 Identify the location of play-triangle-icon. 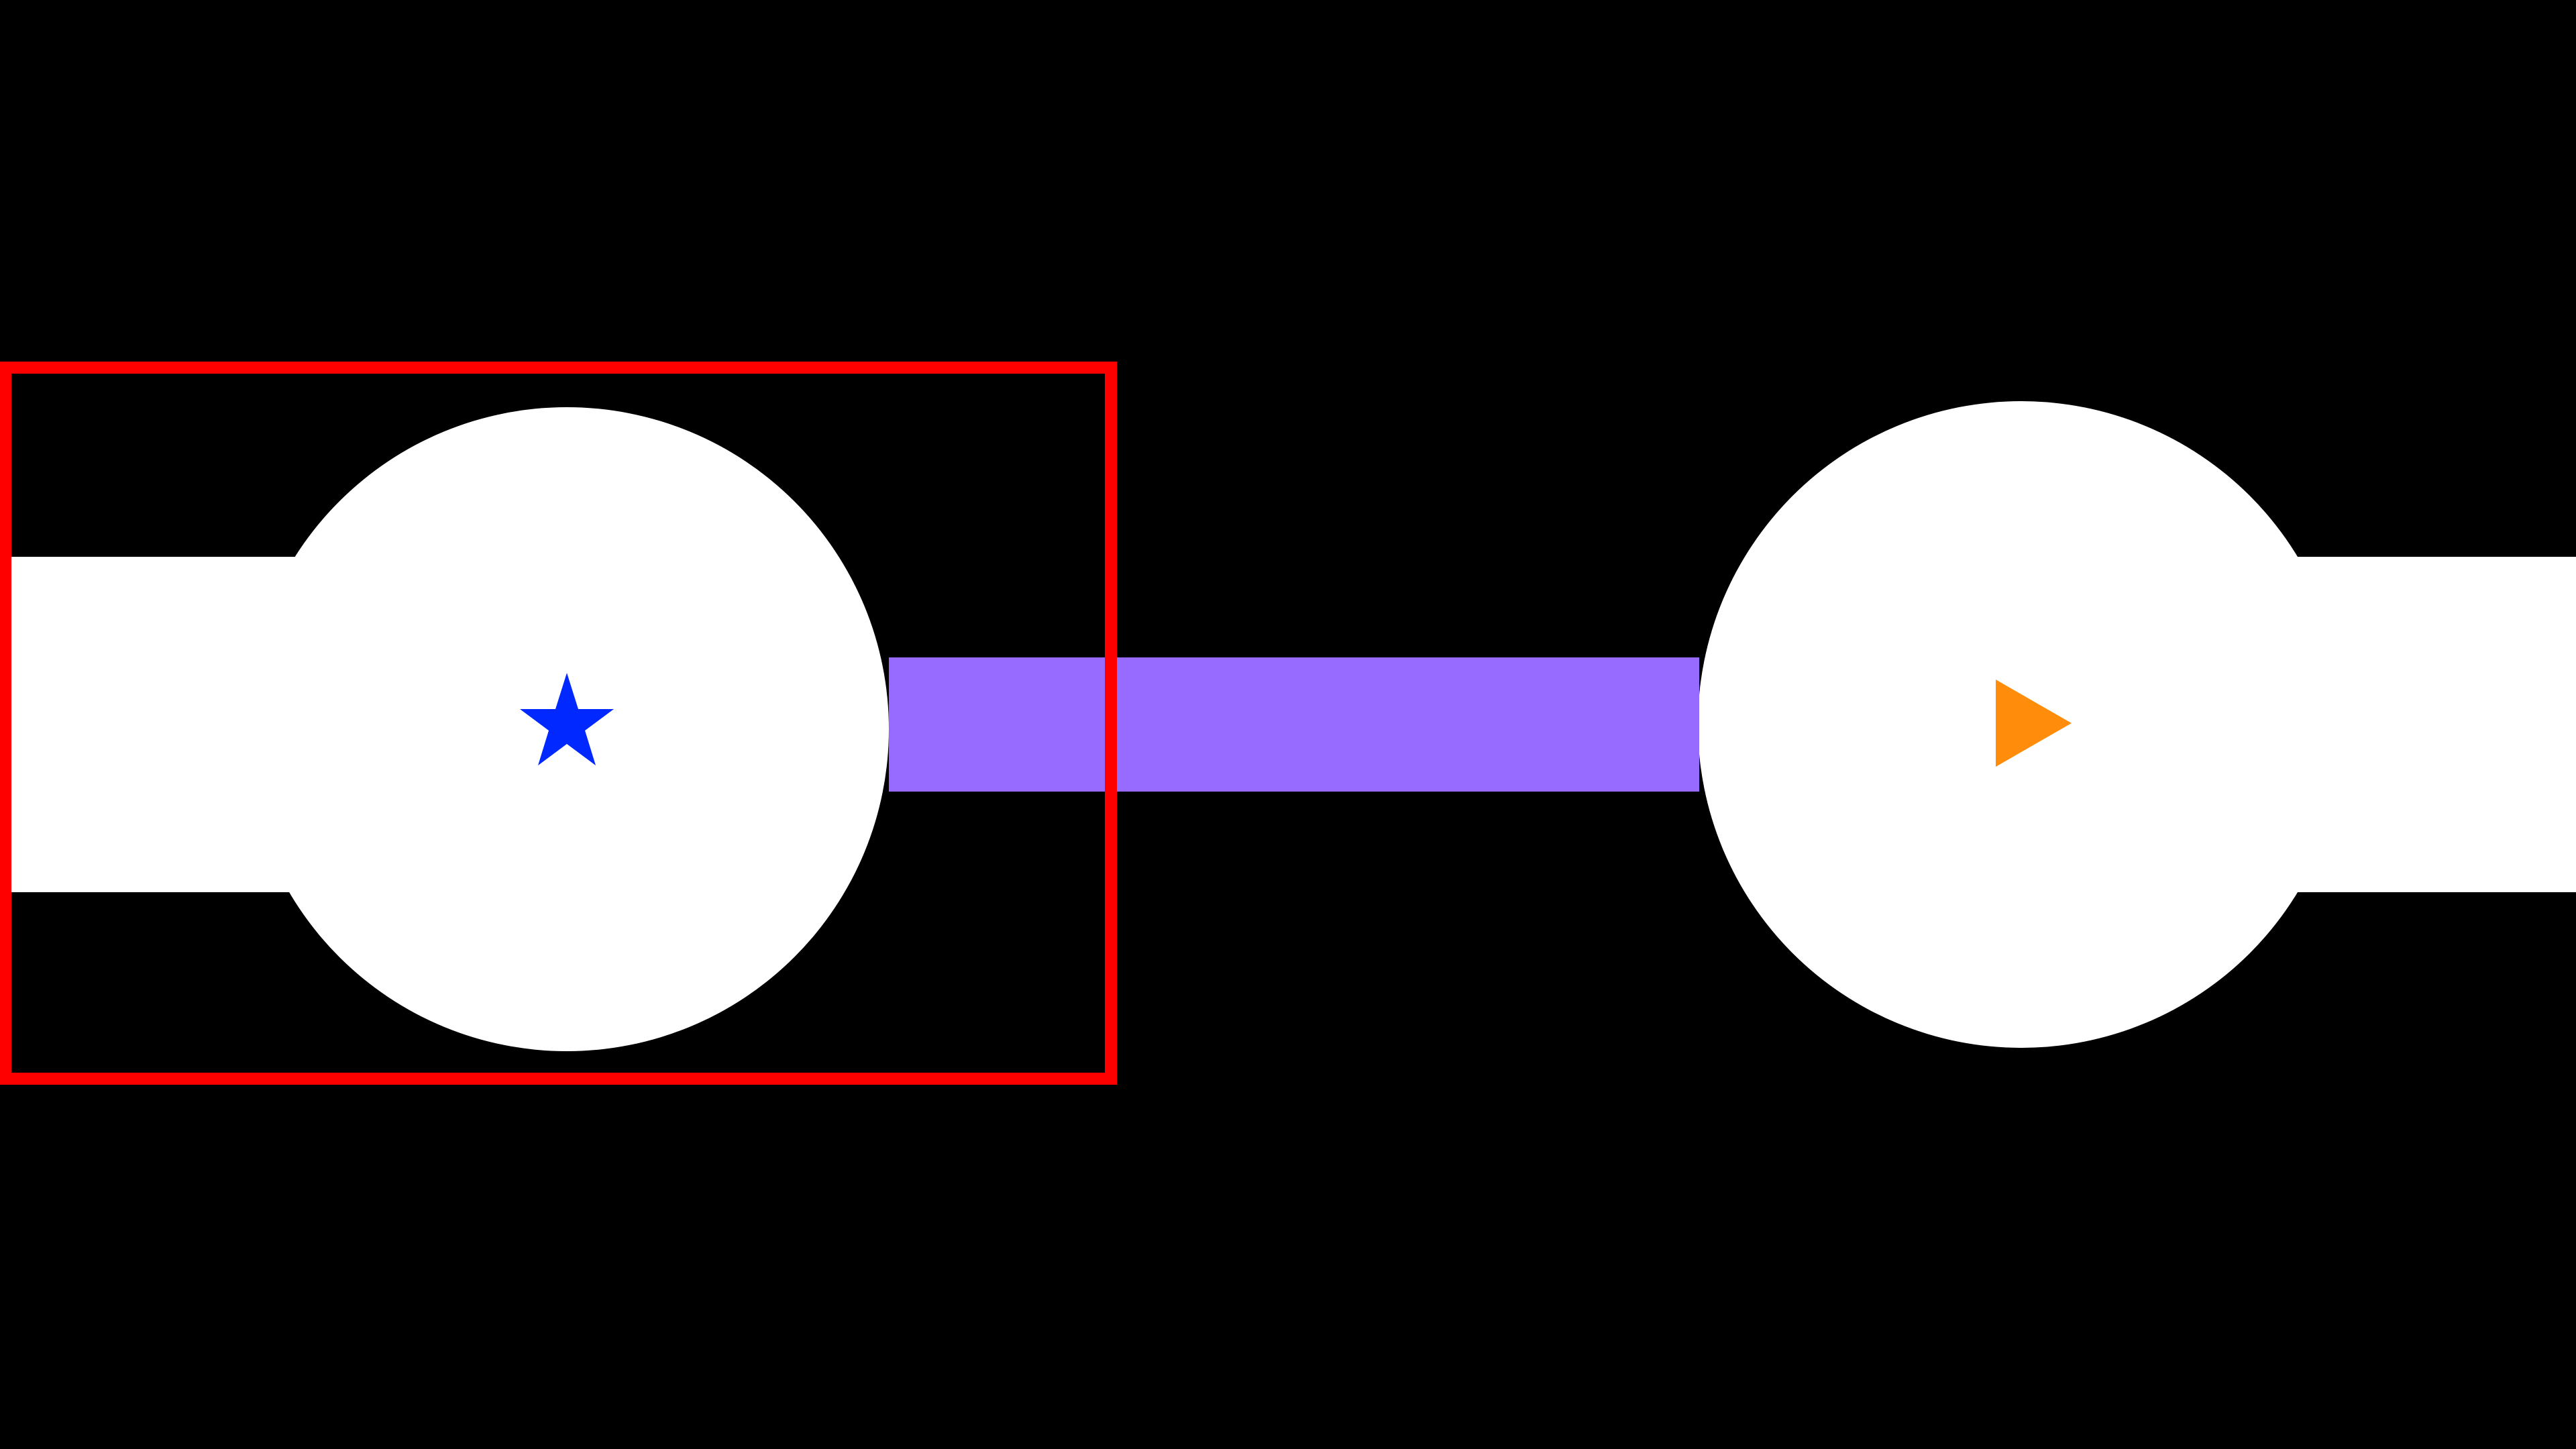
(2034, 723).